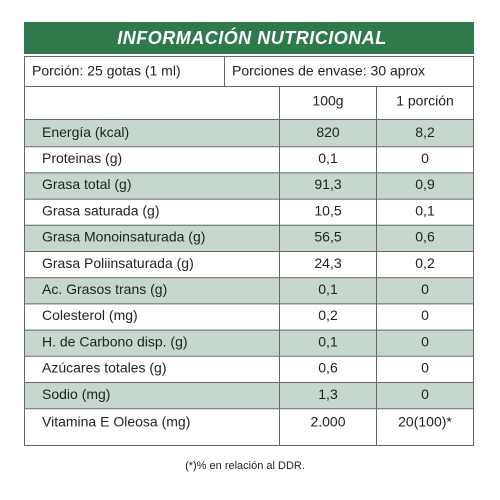  I want to click on nutrient-label: Grasa total (g), so click(86, 184).